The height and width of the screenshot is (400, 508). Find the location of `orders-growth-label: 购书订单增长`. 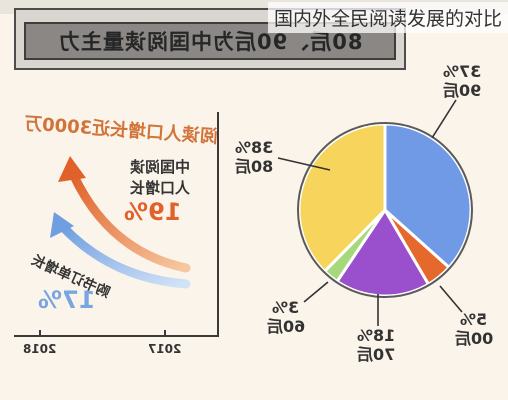

orders-growth-label: 购书订单增长 is located at coordinates (70, 277).